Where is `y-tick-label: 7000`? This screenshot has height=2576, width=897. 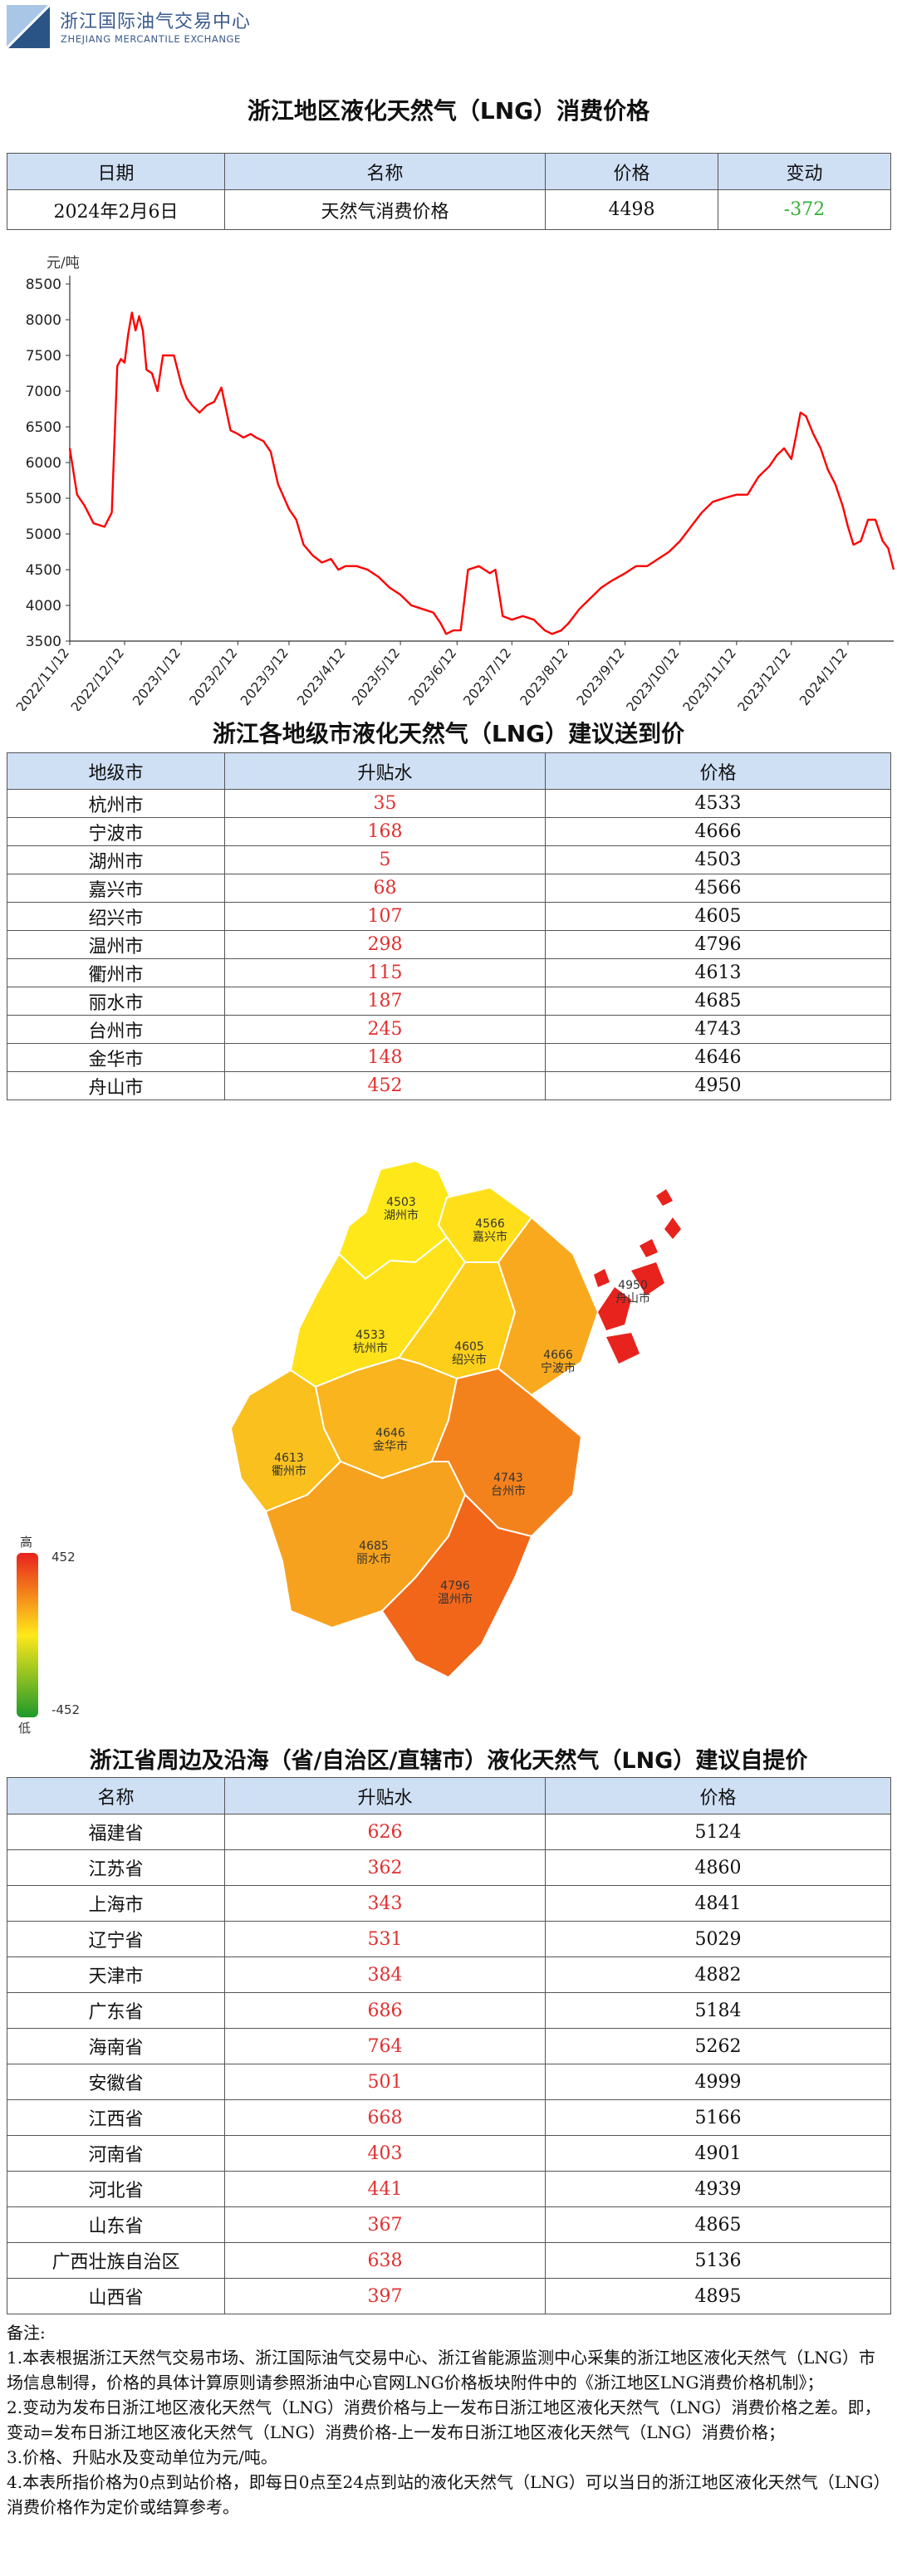 y-tick-label: 7000 is located at coordinates (44, 392).